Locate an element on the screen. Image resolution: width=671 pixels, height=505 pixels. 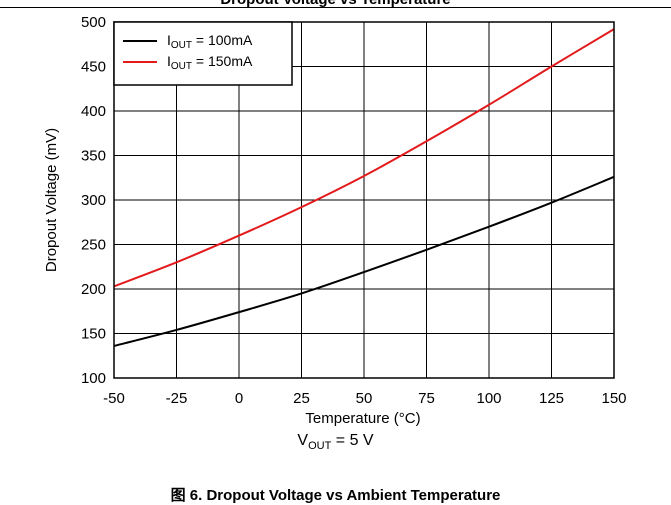
y-tick-label: 250 is located at coordinates (93, 245).